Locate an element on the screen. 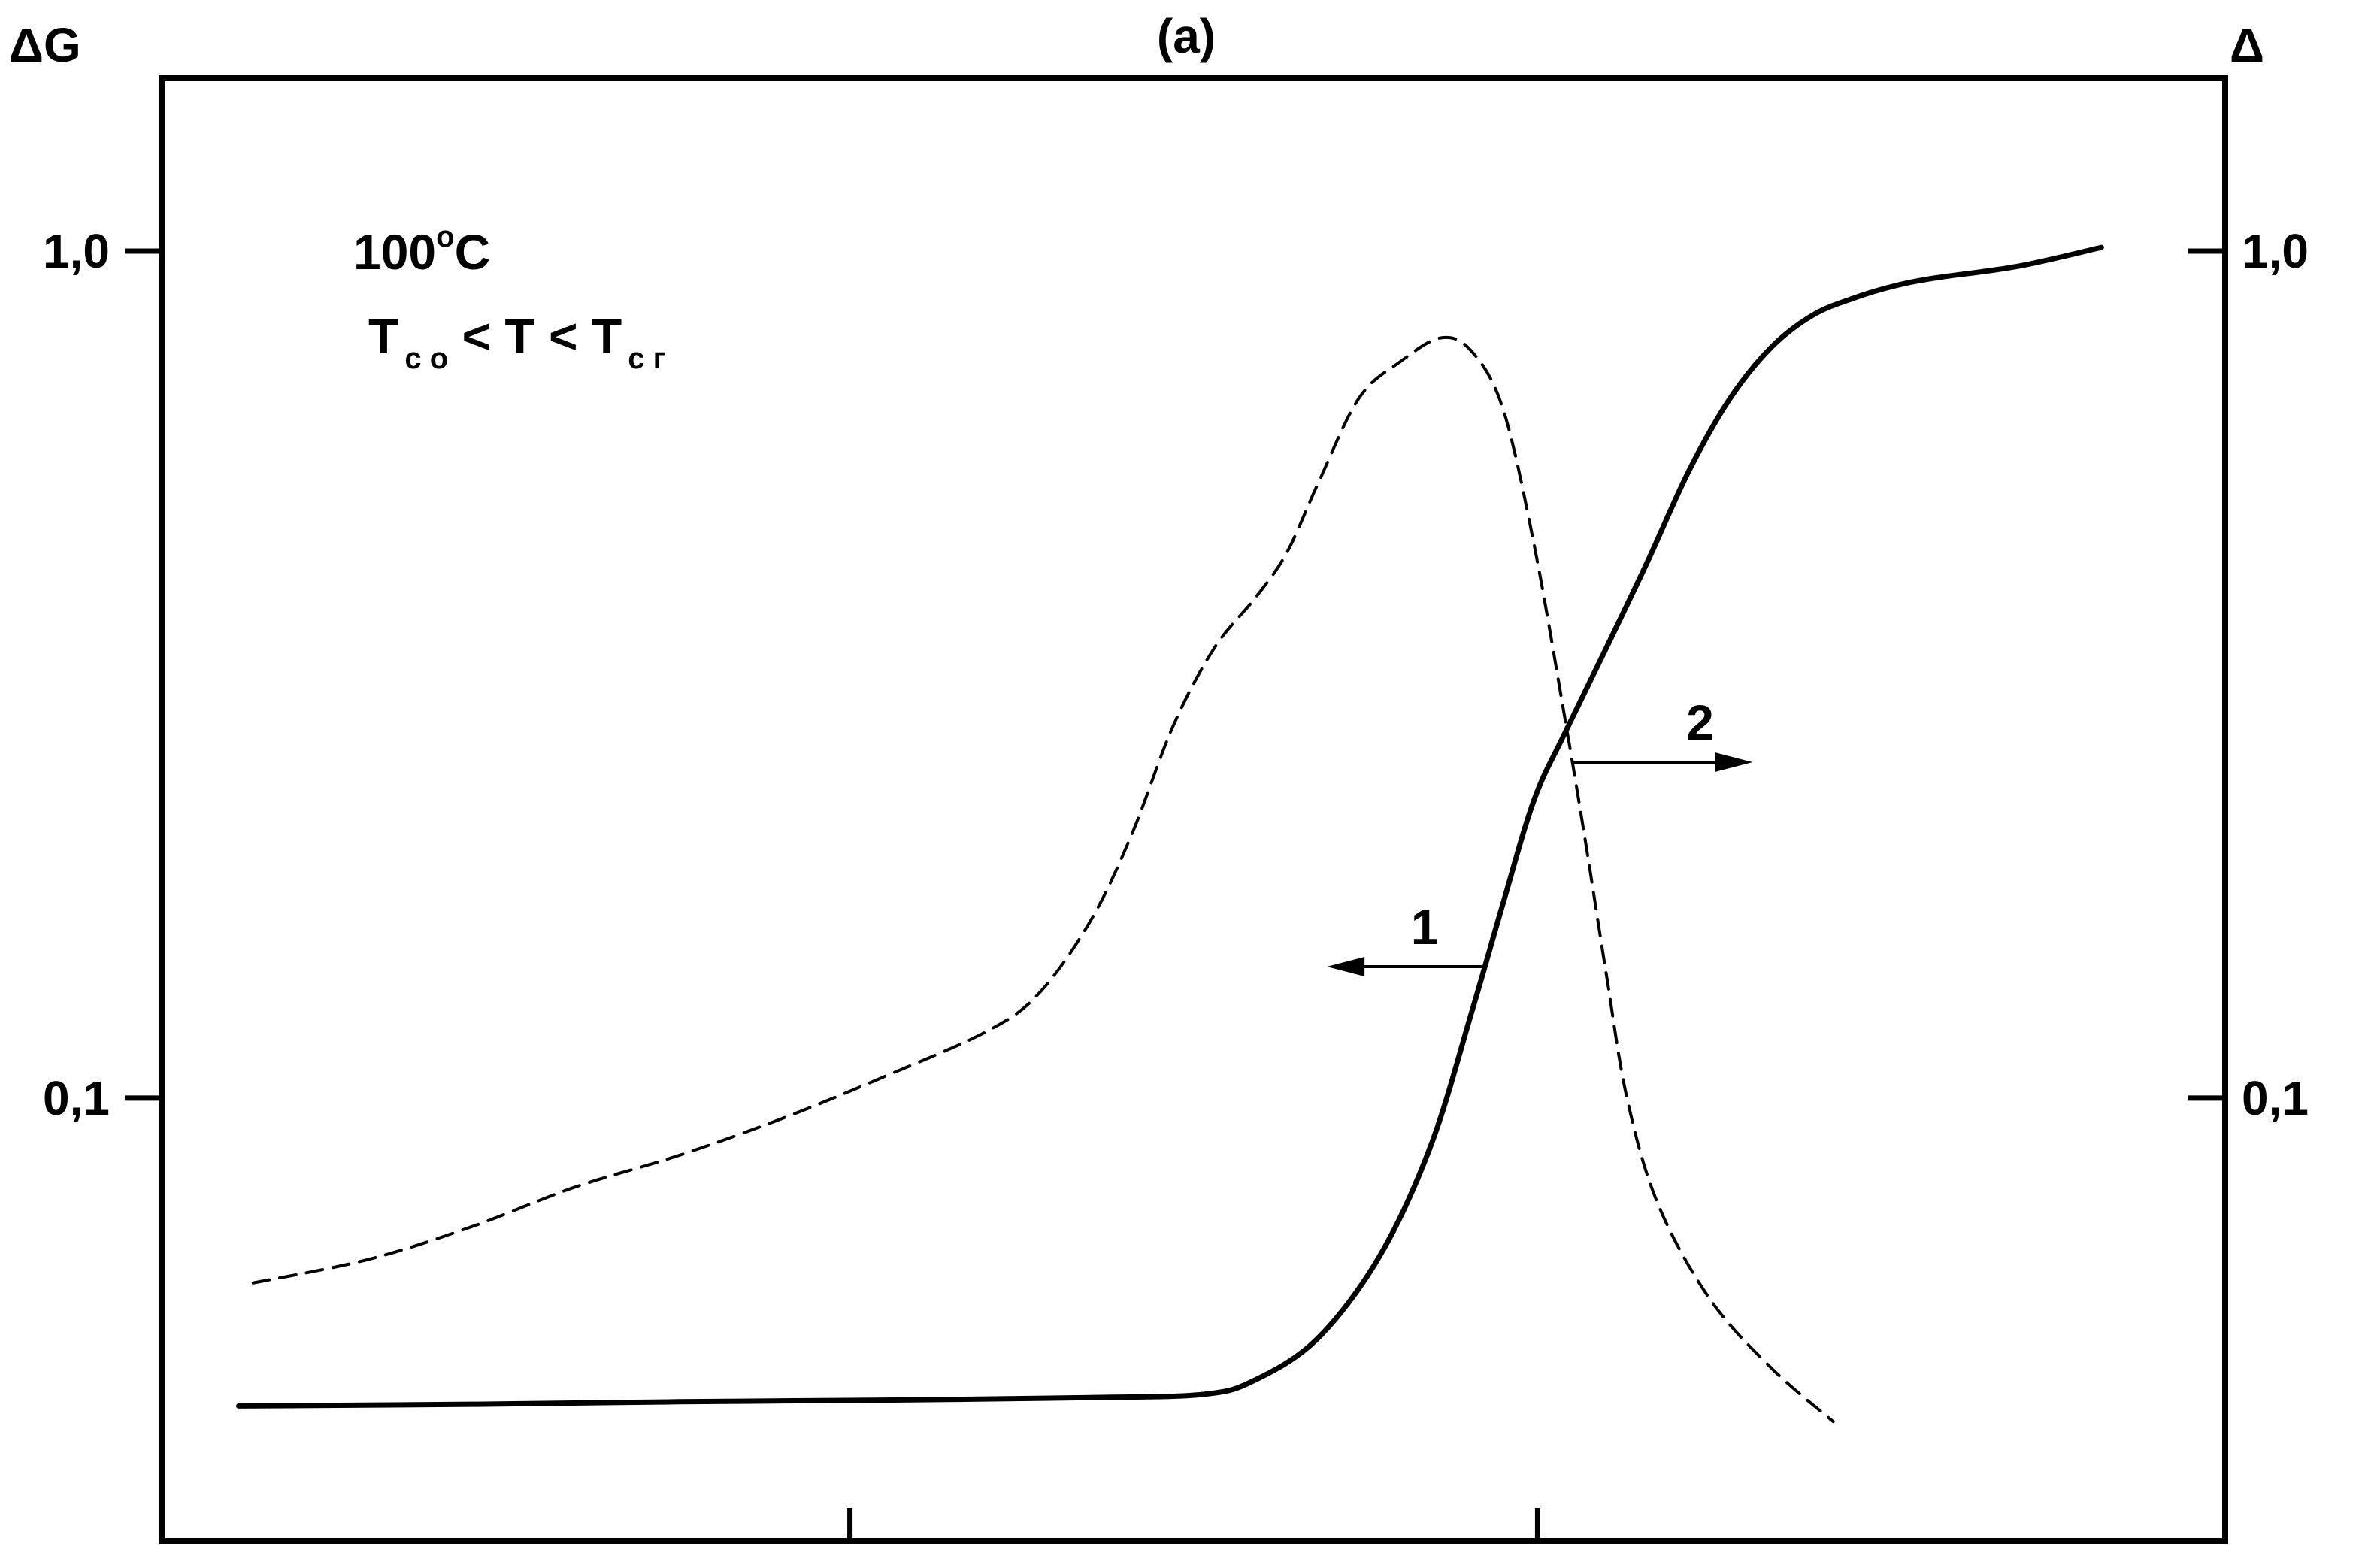 This screenshot has width=2371, height=1568. condition-sub1: c o is located at coordinates (426, 358).